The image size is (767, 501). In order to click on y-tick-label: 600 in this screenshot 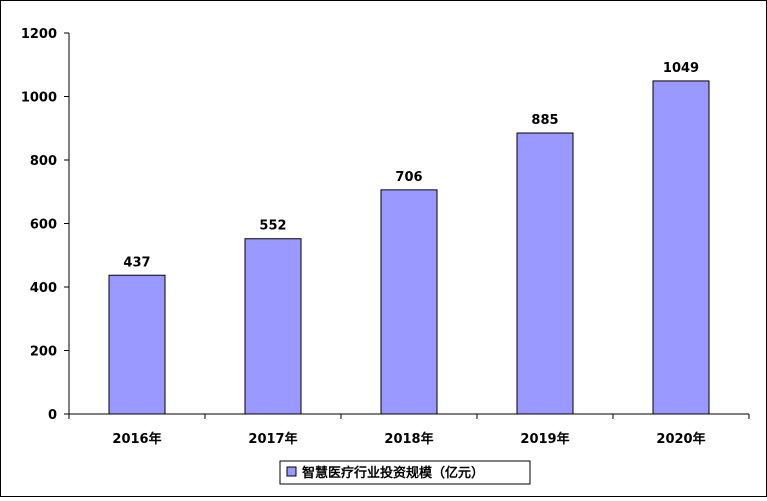, I will do `click(43, 225)`.